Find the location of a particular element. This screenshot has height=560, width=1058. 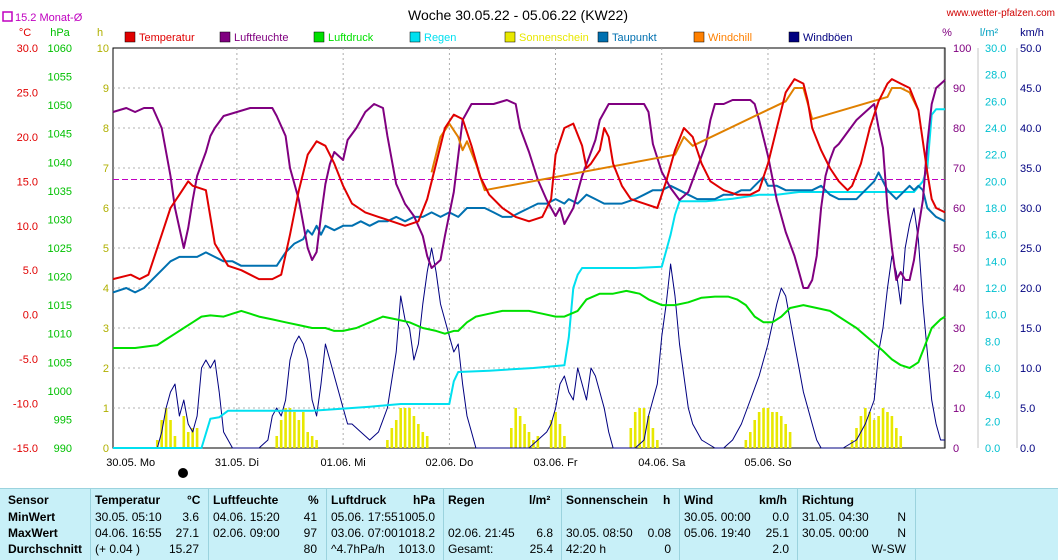

stats-header-sensor: Sensor is located at coordinates (28, 500).